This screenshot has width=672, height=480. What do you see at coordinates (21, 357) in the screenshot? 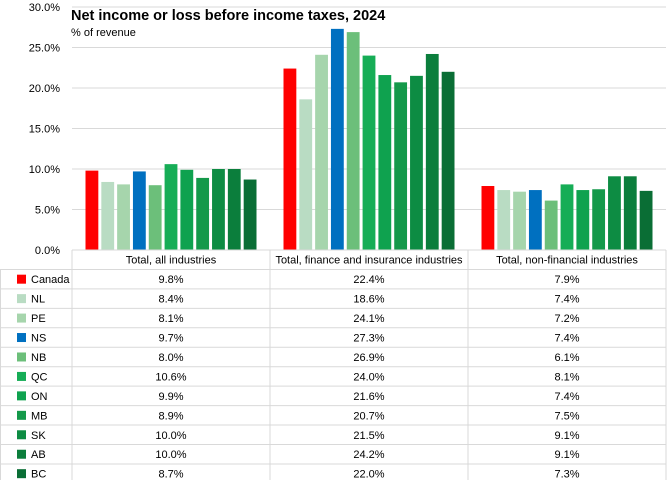
I see `legend-key-nb` at bounding box center [21, 357].